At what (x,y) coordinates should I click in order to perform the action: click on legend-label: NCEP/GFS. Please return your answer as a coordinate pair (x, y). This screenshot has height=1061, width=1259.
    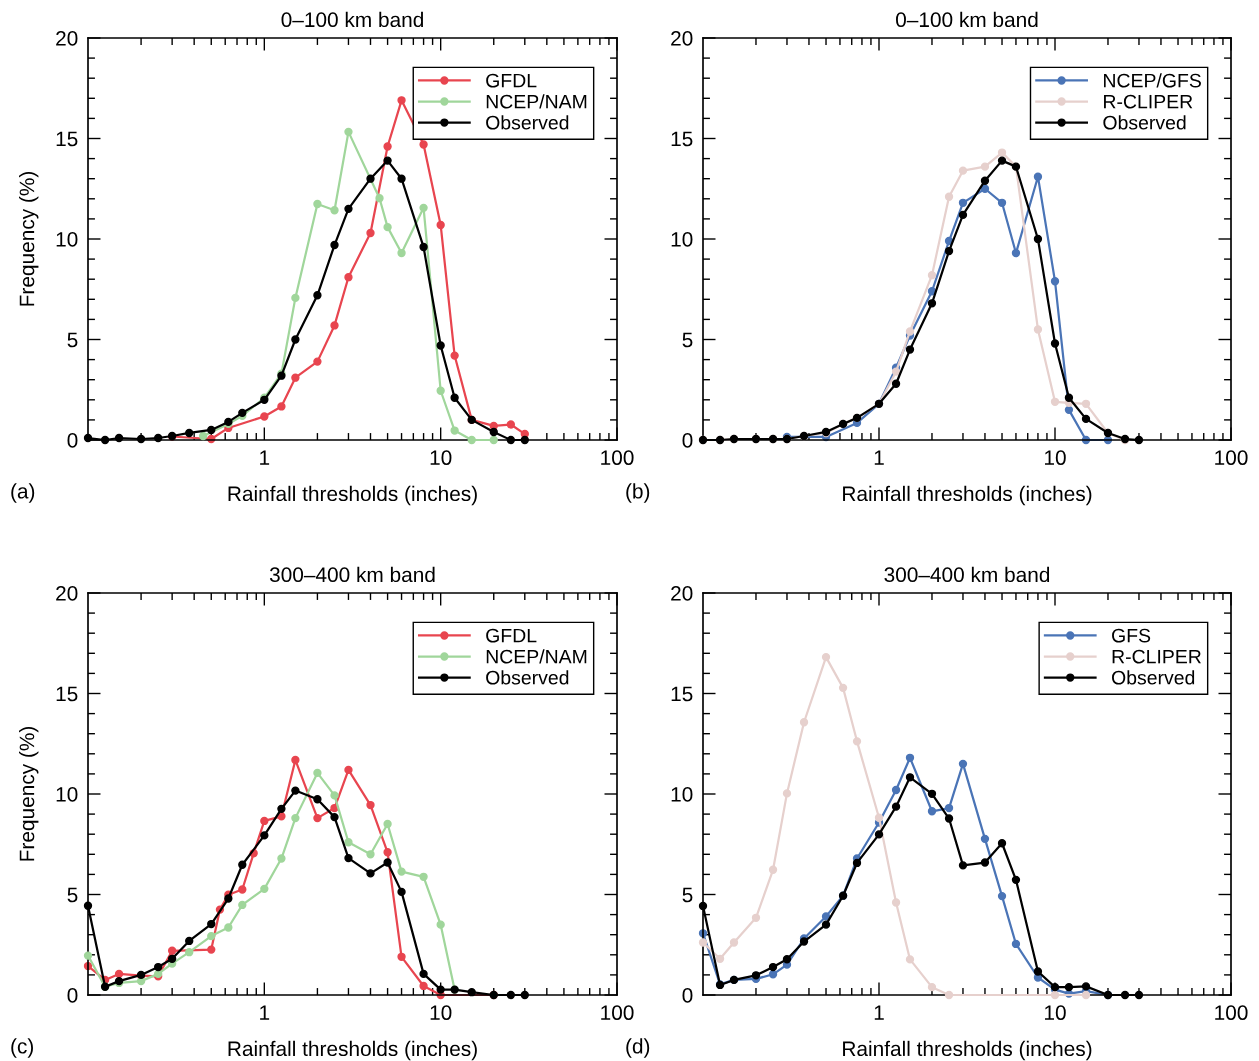
    Looking at the image, I should click on (1152, 80).